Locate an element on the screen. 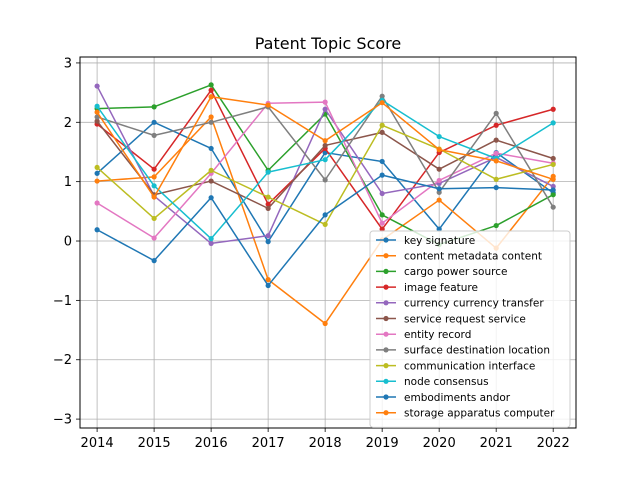 This screenshot has height=480, width=640. legend-label: embodiments andor is located at coordinates (457, 398).